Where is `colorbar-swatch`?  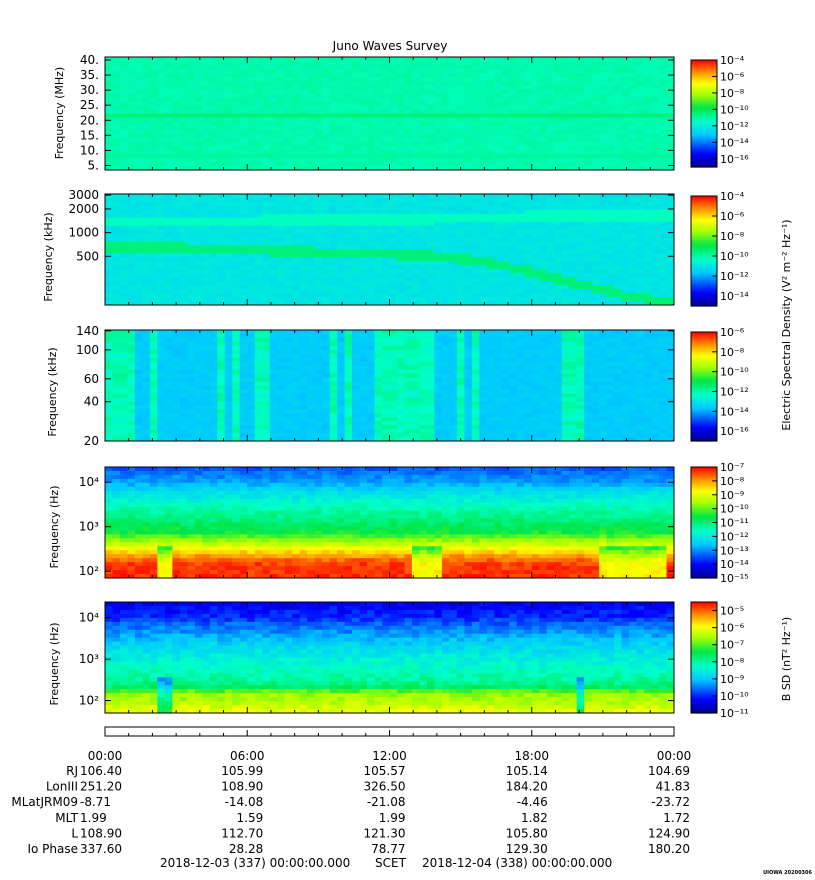
colorbar-swatch is located at coordinates (704, 210).